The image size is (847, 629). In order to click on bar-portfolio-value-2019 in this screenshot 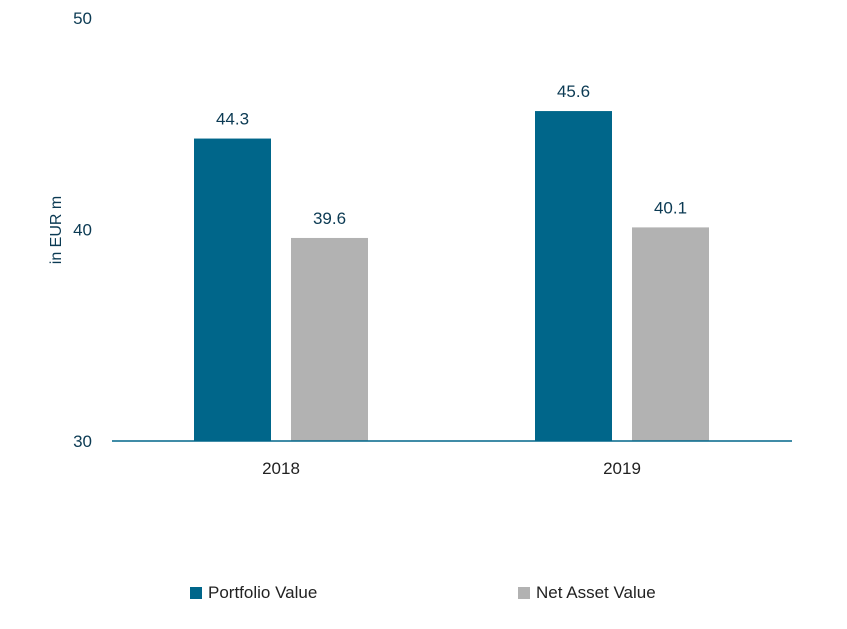, I will do `click(573, 276)`.